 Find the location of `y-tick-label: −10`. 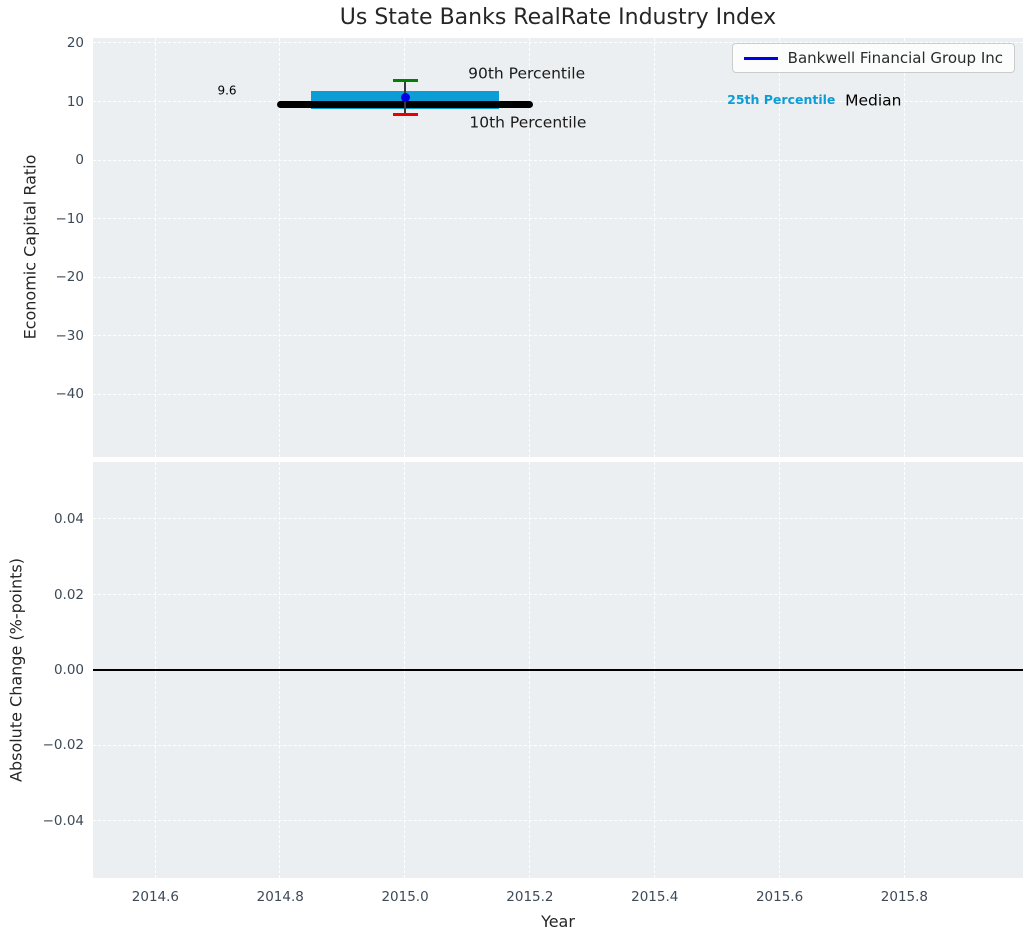

y-tick-label: −10 is located at coordinates (70, 218).